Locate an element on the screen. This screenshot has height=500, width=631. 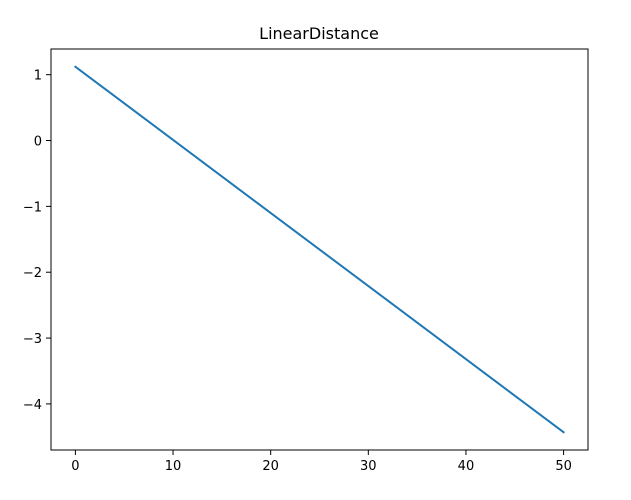
y-tick-label: 0 is located at coordinates (38, 142).